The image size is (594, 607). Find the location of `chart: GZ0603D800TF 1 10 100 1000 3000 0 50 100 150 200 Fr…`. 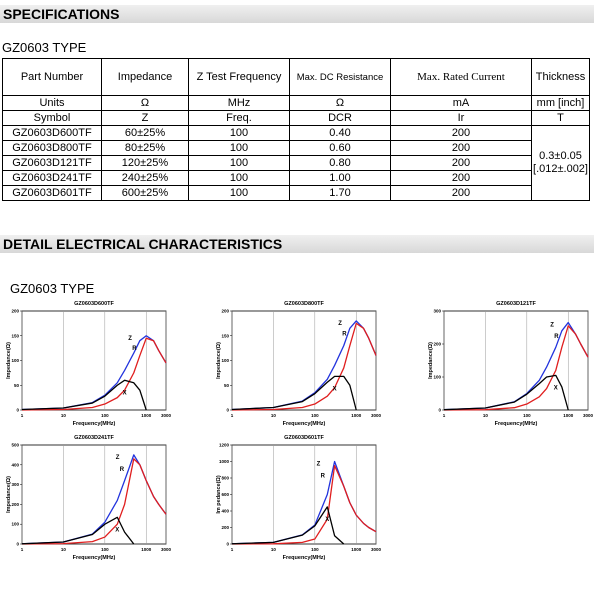

chart: GZ0603D800TF 1 10 100 1000 3000 0 50 100 150 200 Fr… is located at coordinates (299, 364).